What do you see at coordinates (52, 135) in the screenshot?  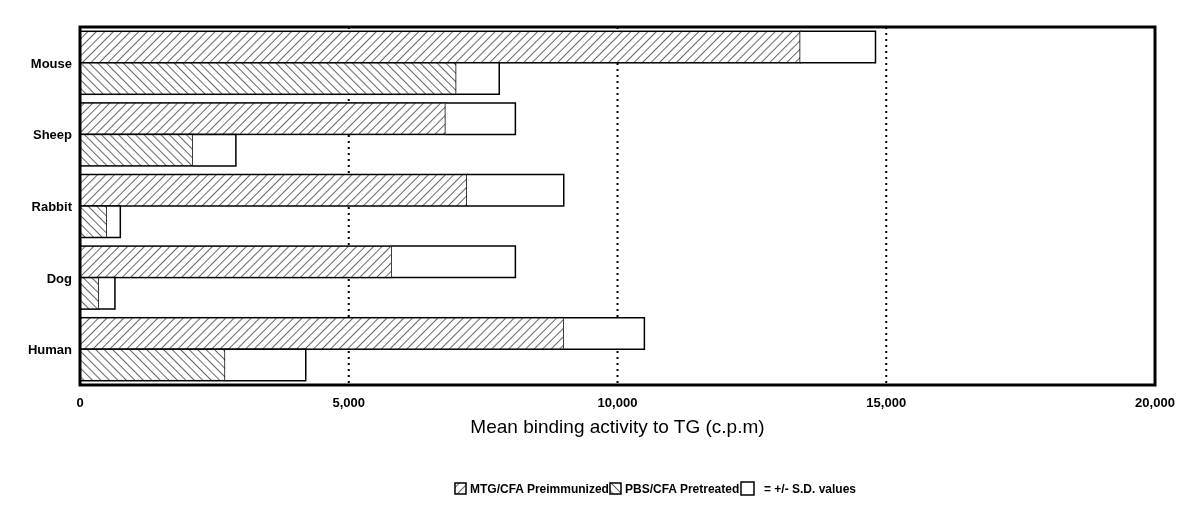 I see `y-tick-label: Sheep` at bounding box center [52, 135].